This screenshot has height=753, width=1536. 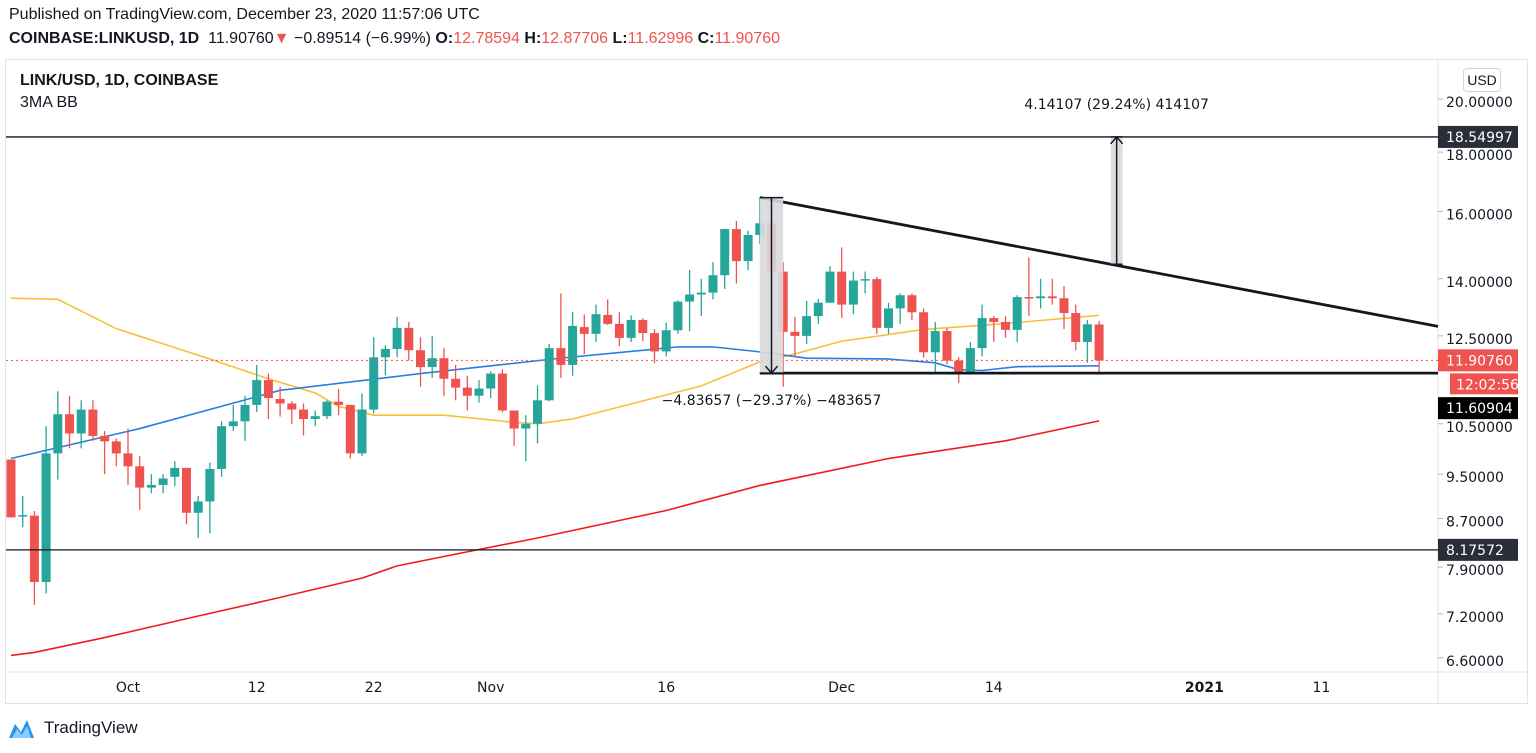 What do you see at coordinates (772, 303) in the screenshot?
I see `price-range-measure: −4.83657 (−29.37%) −483657` at bounding box center [772, 303].